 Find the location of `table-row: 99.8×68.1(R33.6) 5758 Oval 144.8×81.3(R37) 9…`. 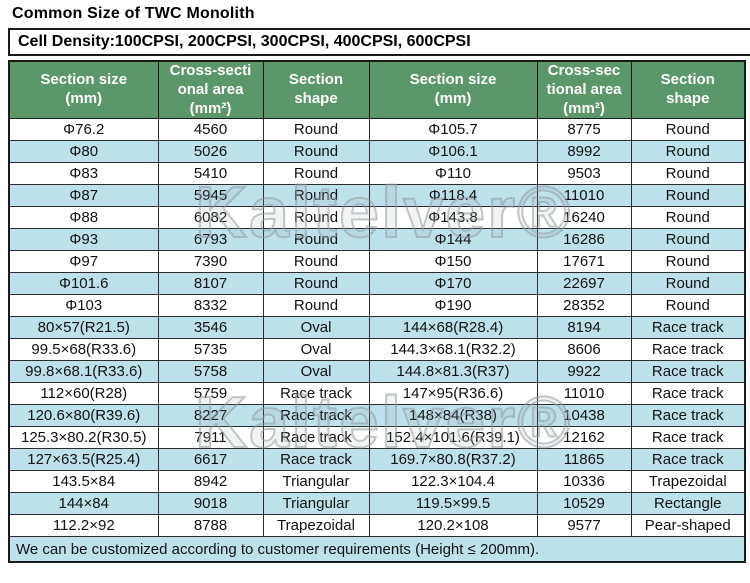

table-row: 99.8×68.1(R33.6) 5758 Oval 144.8×81.3(R37) 9… is located at coordinates (377, 372).